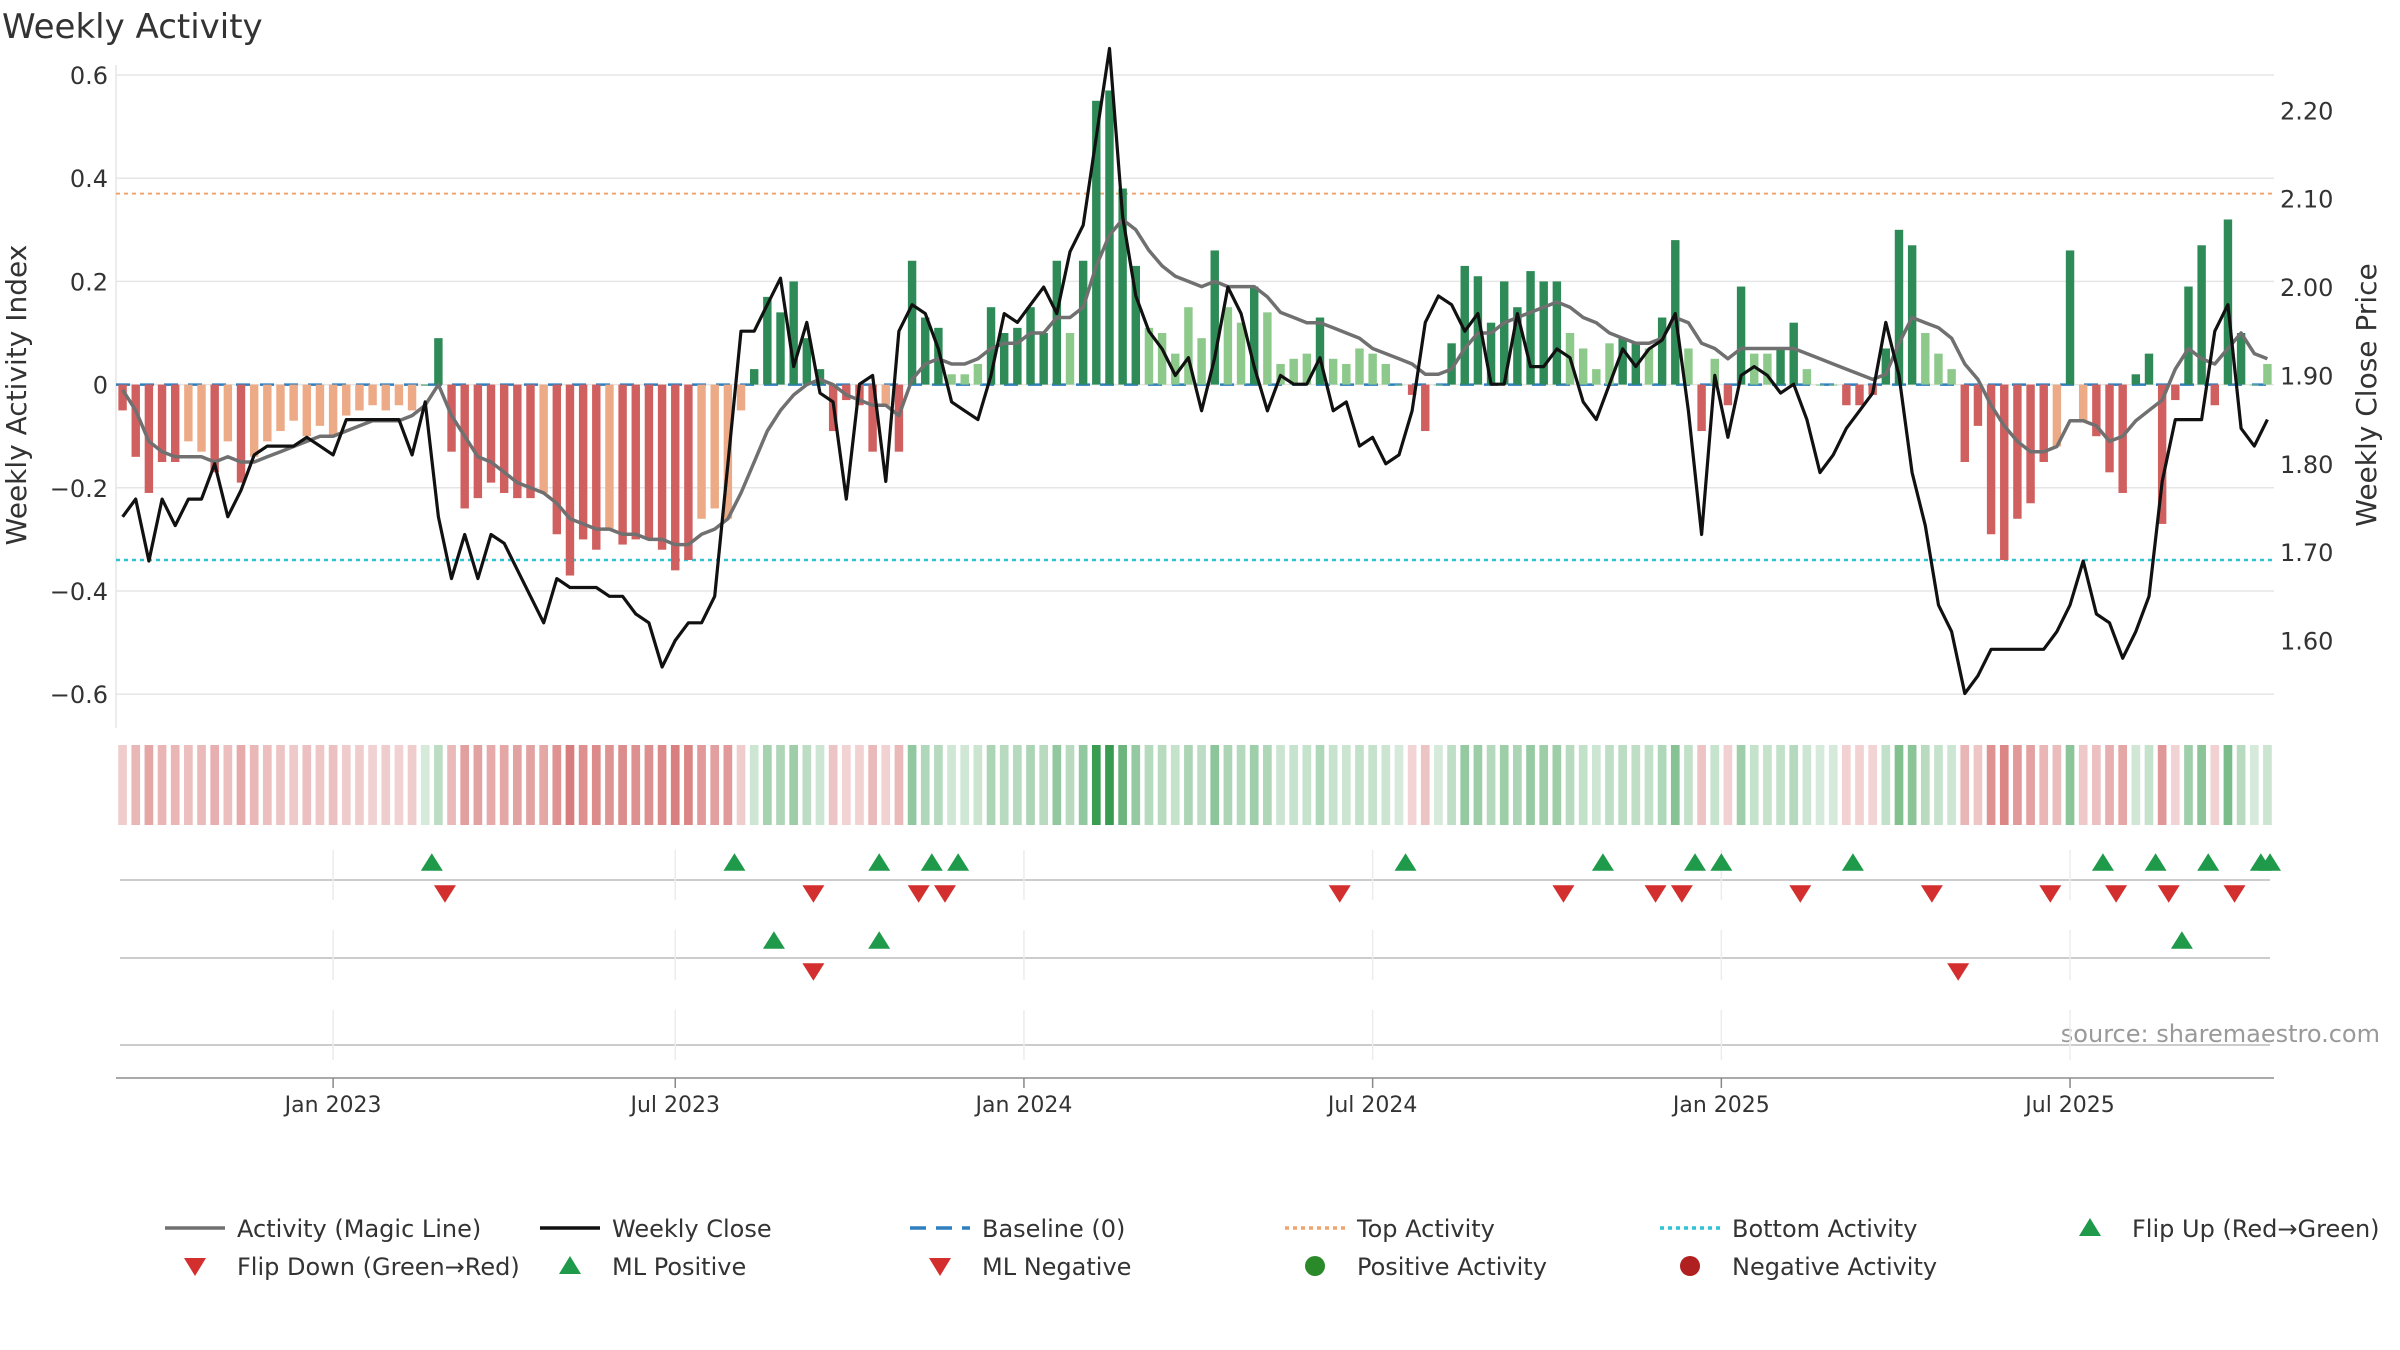 The height and width of the screenshot is (1350, 2400). What do you see at coordinates (1315, 1266) in the screenshot?
I see `legend-swatch-circle` at bounding box center [1315, 1266].